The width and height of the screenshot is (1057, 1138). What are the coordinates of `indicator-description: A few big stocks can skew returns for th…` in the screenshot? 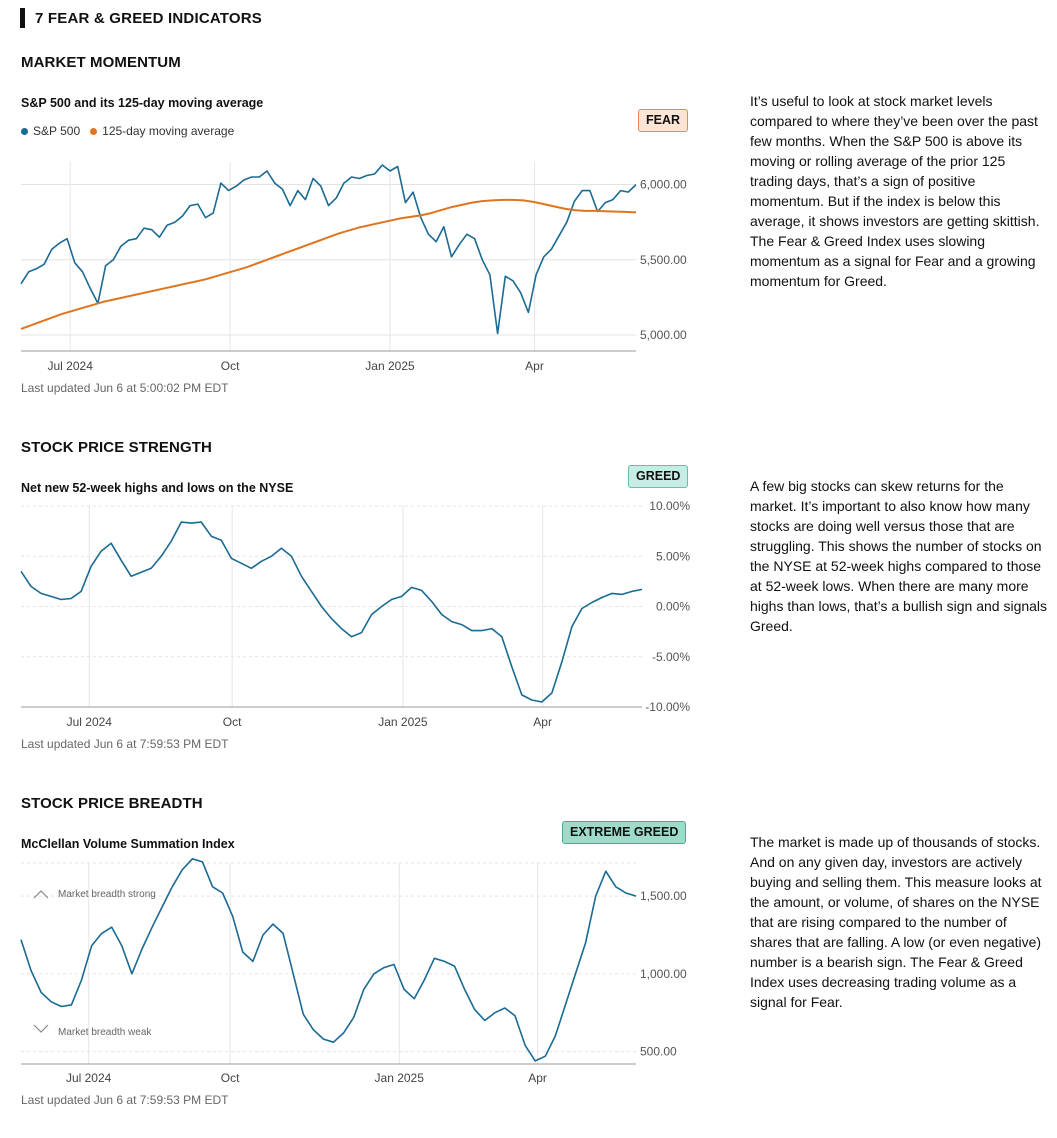 It's located at (899, 556).